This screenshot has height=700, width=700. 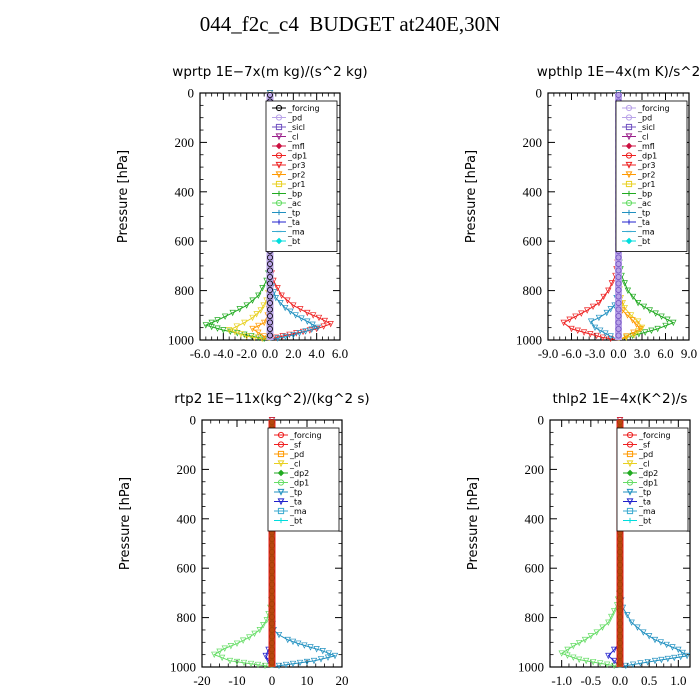 I want to click on x-tick-label: 4.0, so click(x=317, y=353).